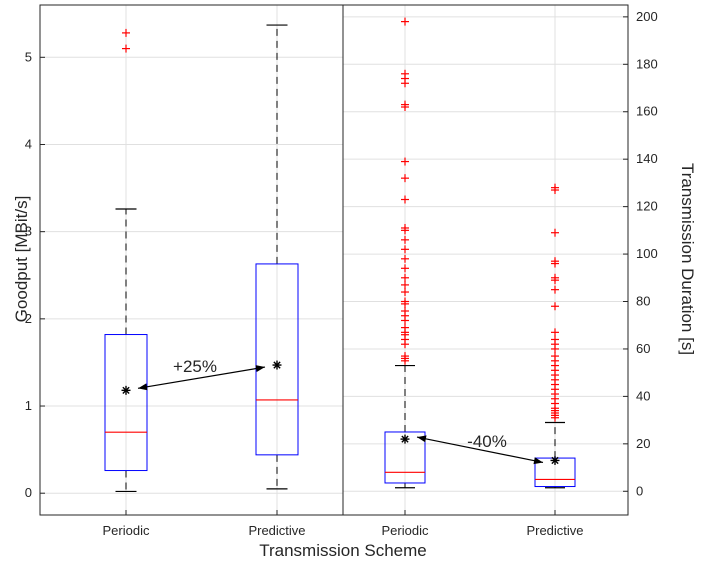  I want to click on ytick-label-1-4: 80, so click(643, 301).